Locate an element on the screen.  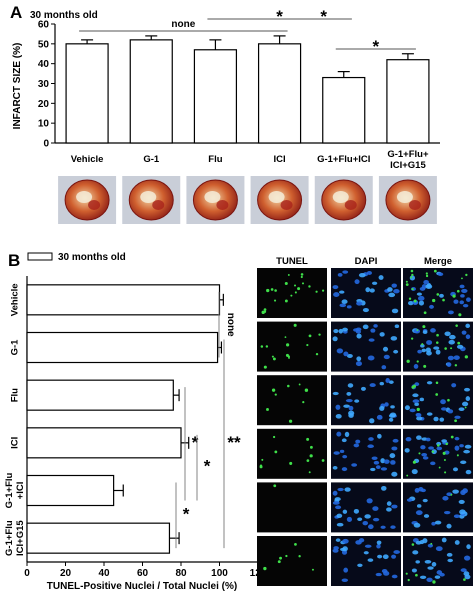
panel-a-category-label: ICI+G15 is located at coordinates (408, 165).